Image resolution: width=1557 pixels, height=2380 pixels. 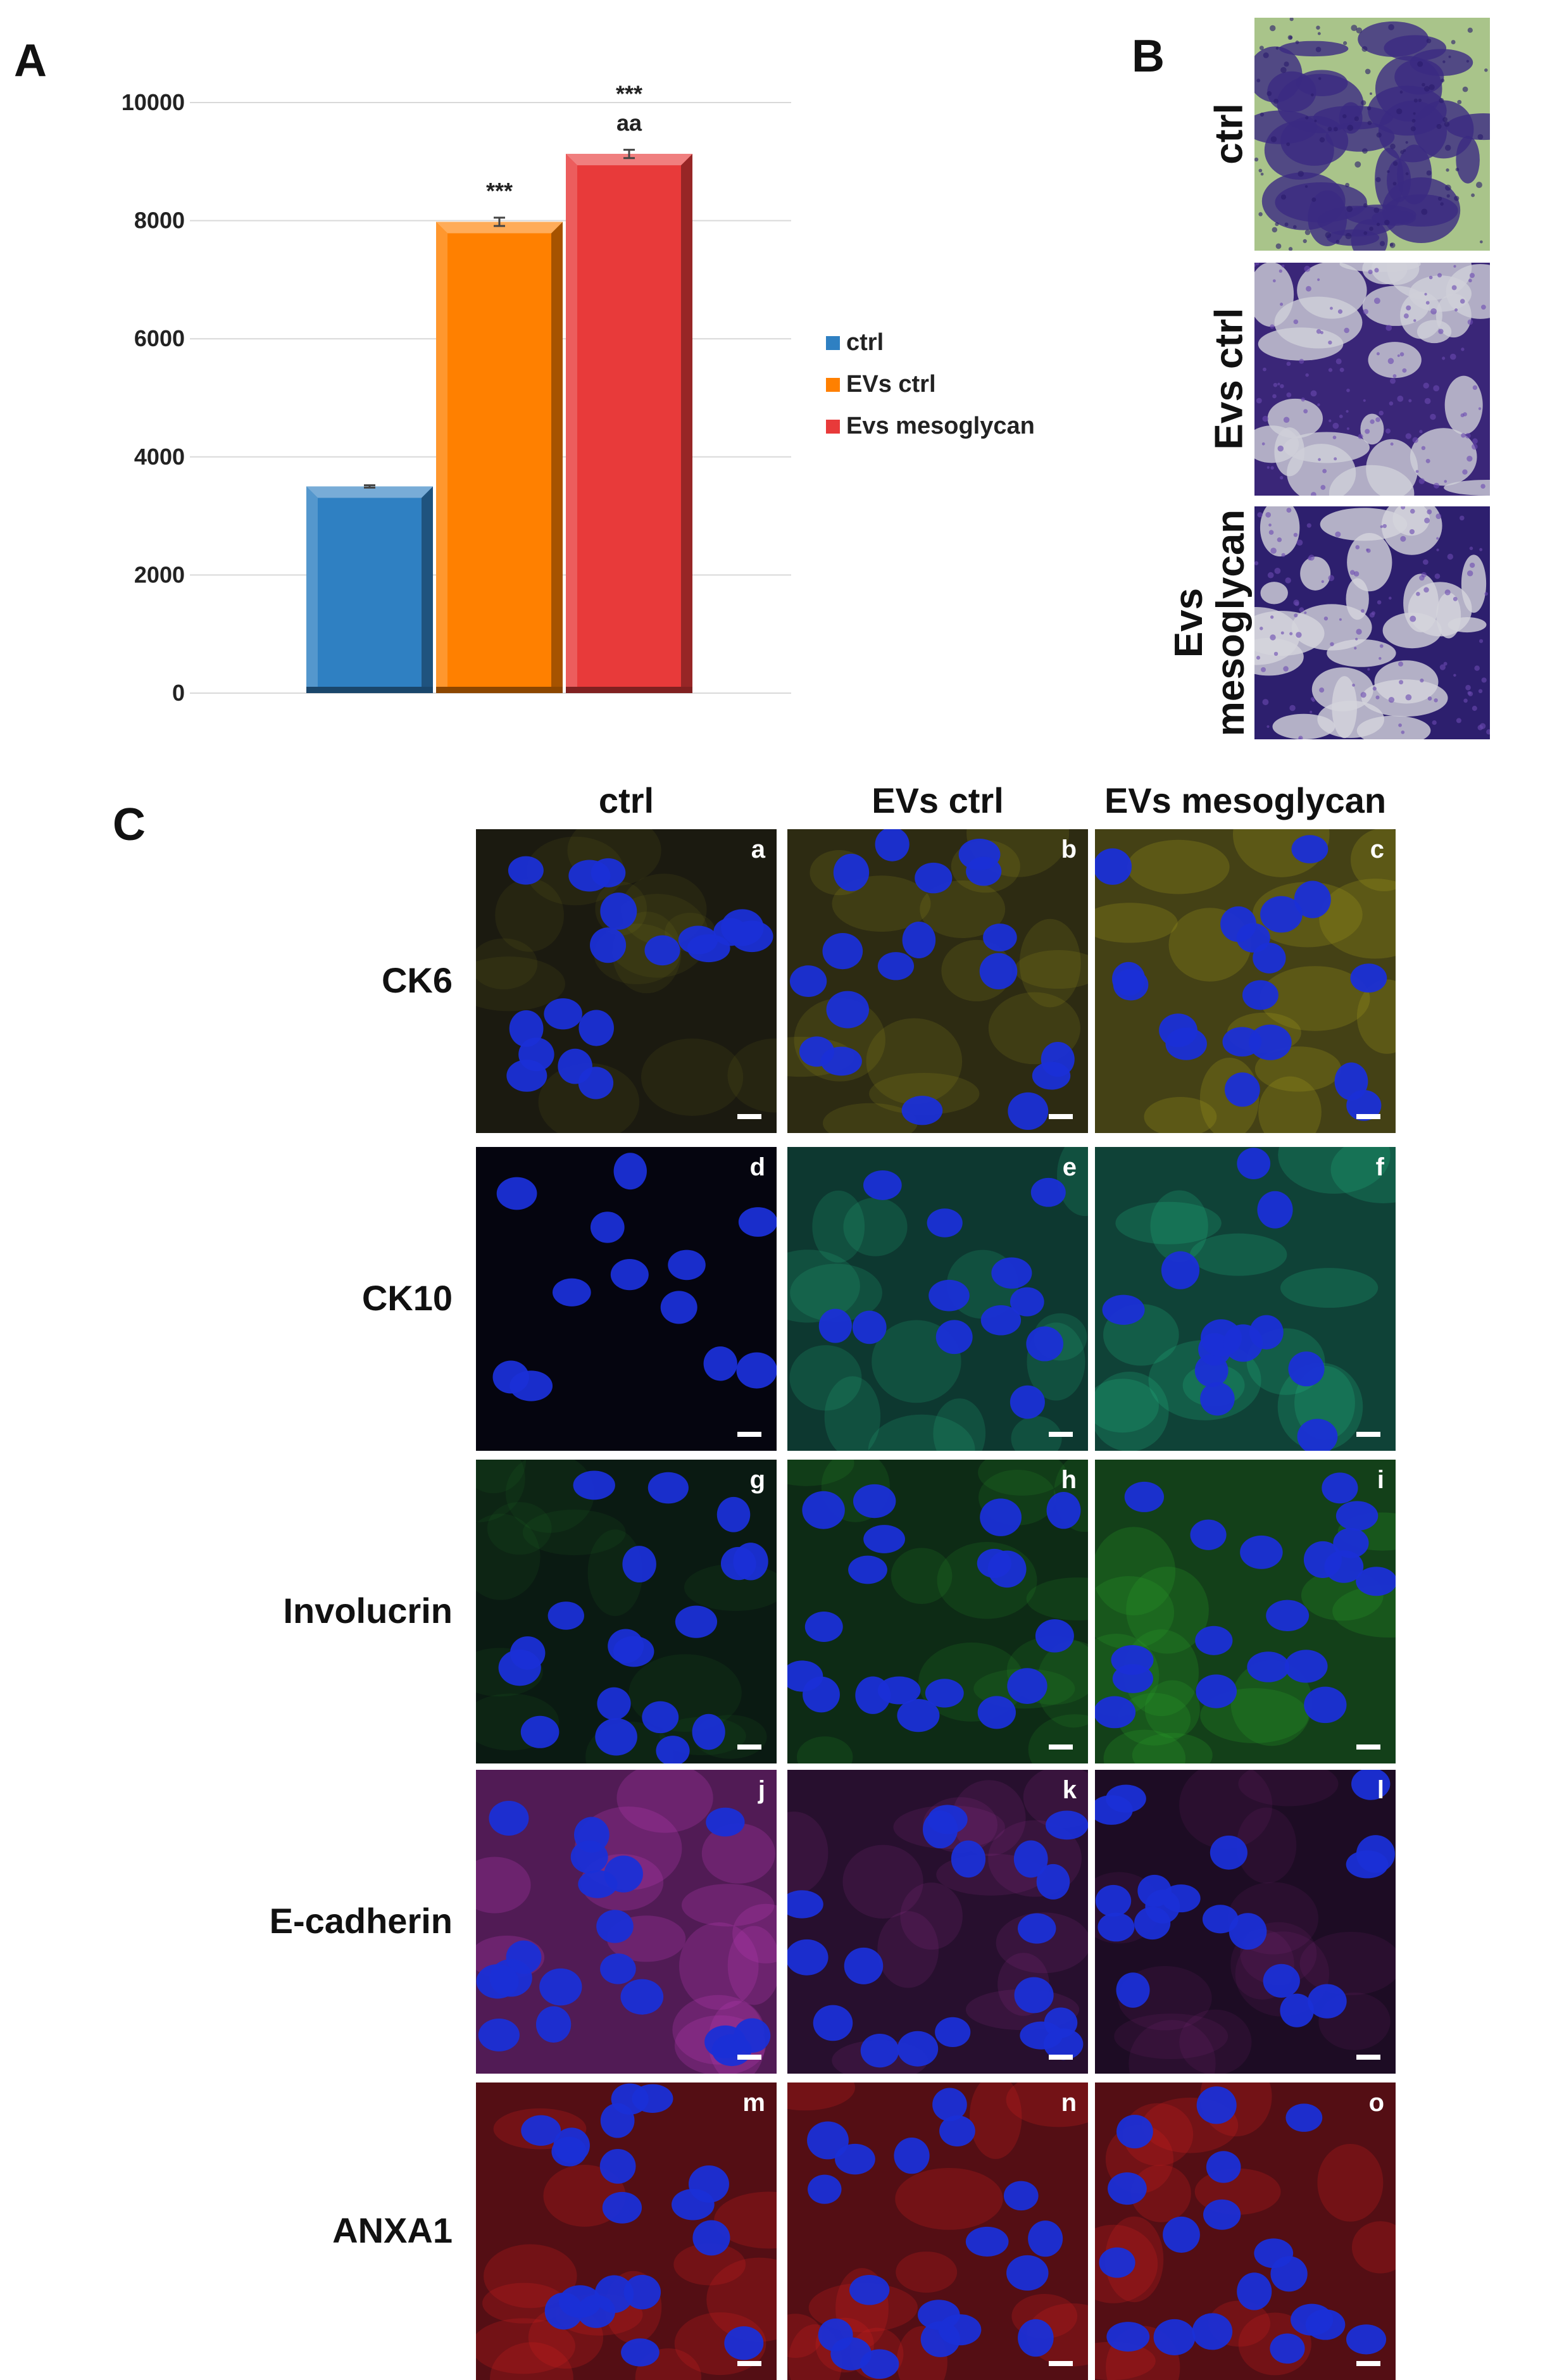 What do you see at coordinates (1245, 2231) in the screenshot?
I see `micrograph-o: o` at bounding box center [1245, 2231].